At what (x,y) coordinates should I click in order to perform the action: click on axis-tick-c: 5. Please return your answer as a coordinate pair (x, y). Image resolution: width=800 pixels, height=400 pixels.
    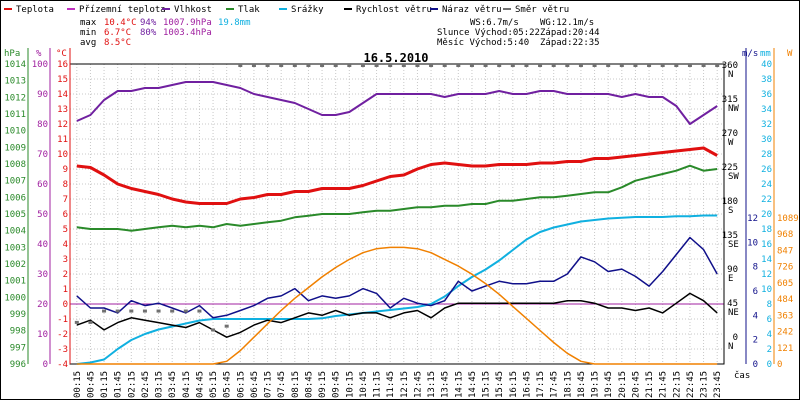
    Looking at the image, I should click on (65, 230).